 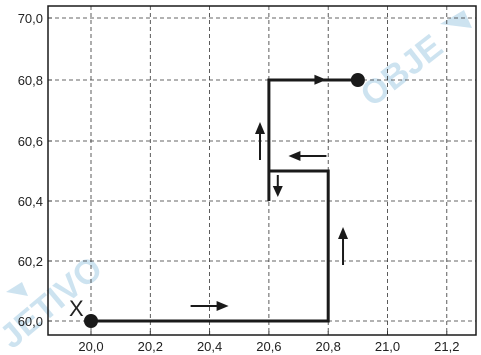 I want to click on watermark-text: OBJE, so click(x=402, y=70).